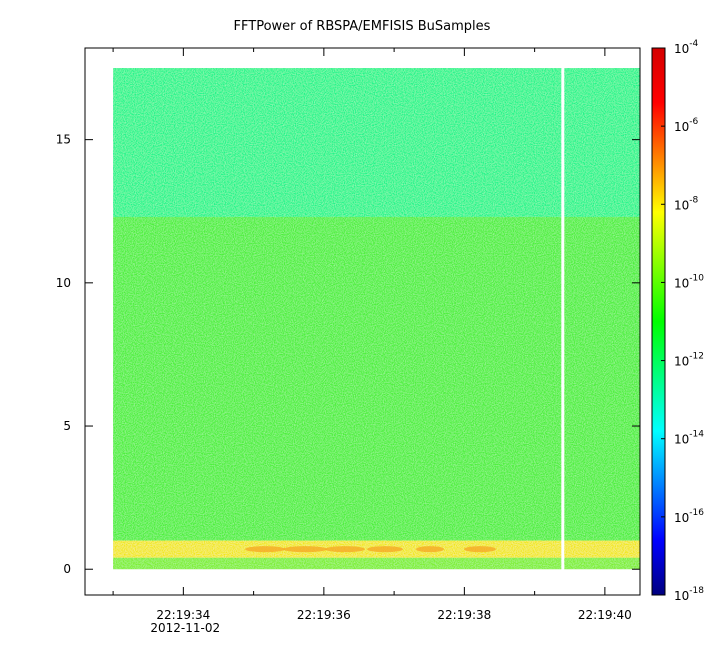 This screenshot has height=656, width=724. What do you see at coordinates (183, 615) in the screenshot?
I see `x-tick-label: 22:19:34` at bounding box center [183, 615].